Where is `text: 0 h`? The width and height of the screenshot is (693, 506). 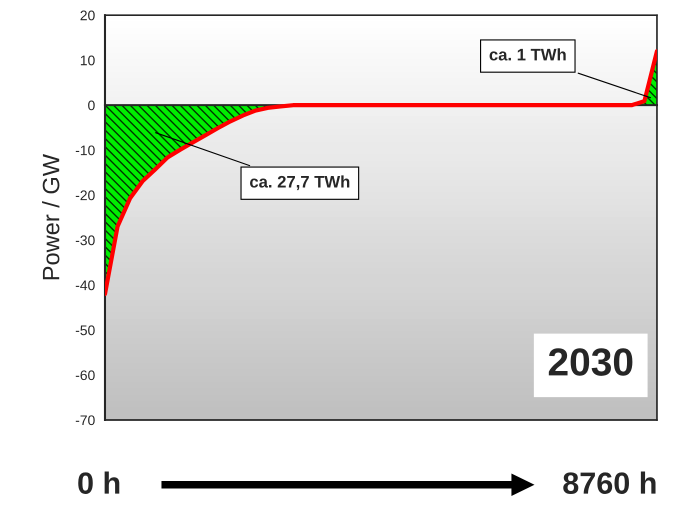
text: 0 h is located at coordinates (99, 483).